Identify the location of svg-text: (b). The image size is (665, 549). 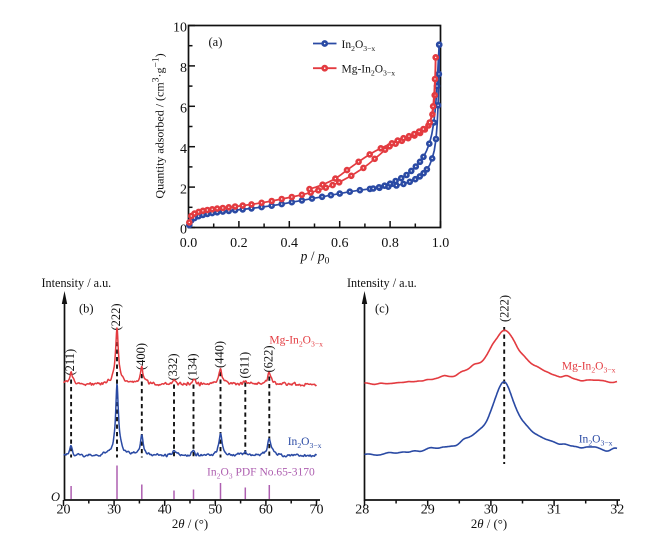
(86, 309).